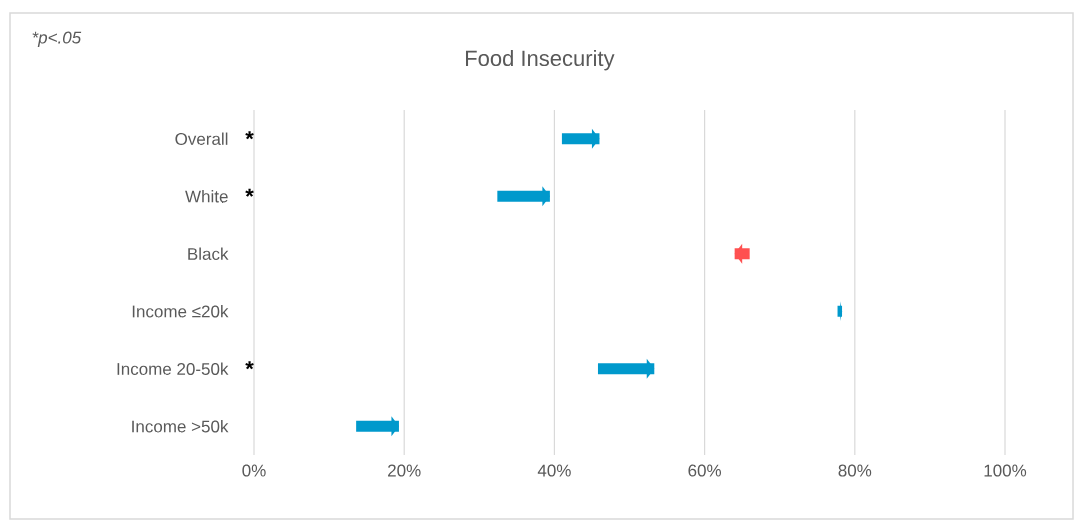 This screenshot has height=520, width=1075. Describe the element at coordinates (254, 470) in the screenshot. I see `x-tick-label: 0%` at that location.